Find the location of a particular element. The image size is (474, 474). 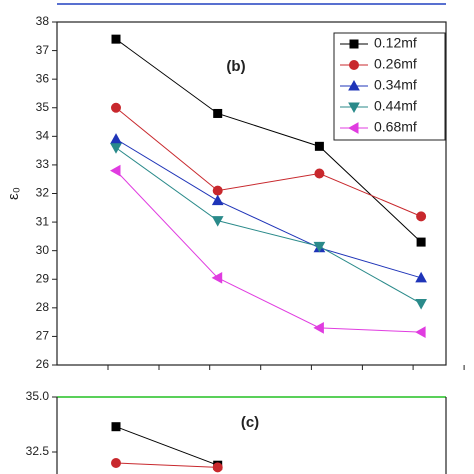

y-tick-label: 35.0 is located at coordinates (38, 396).